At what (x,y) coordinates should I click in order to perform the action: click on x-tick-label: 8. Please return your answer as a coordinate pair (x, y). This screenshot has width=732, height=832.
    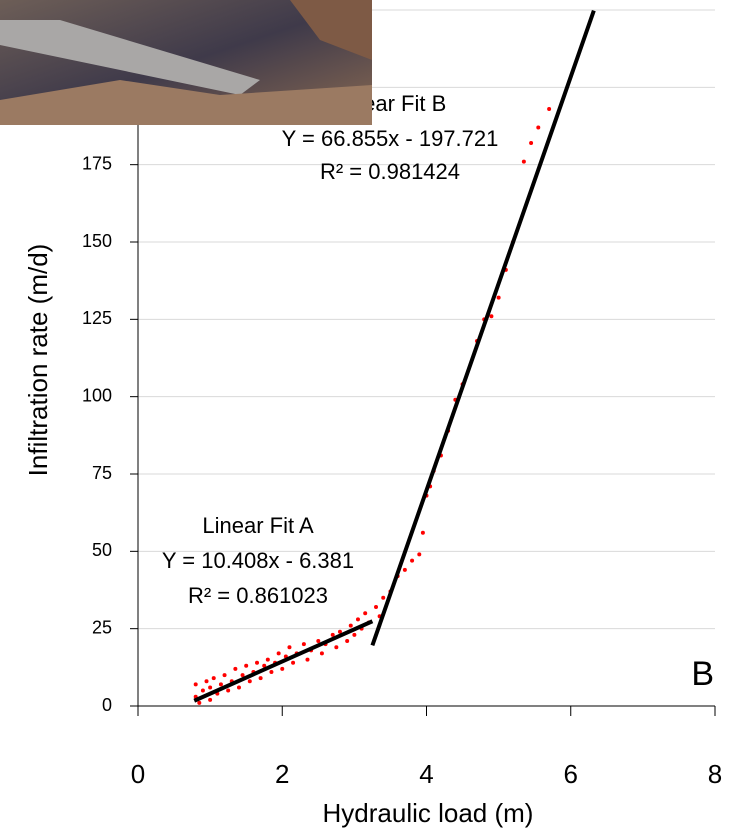
    Looking at the image, I should click on (715, 774).